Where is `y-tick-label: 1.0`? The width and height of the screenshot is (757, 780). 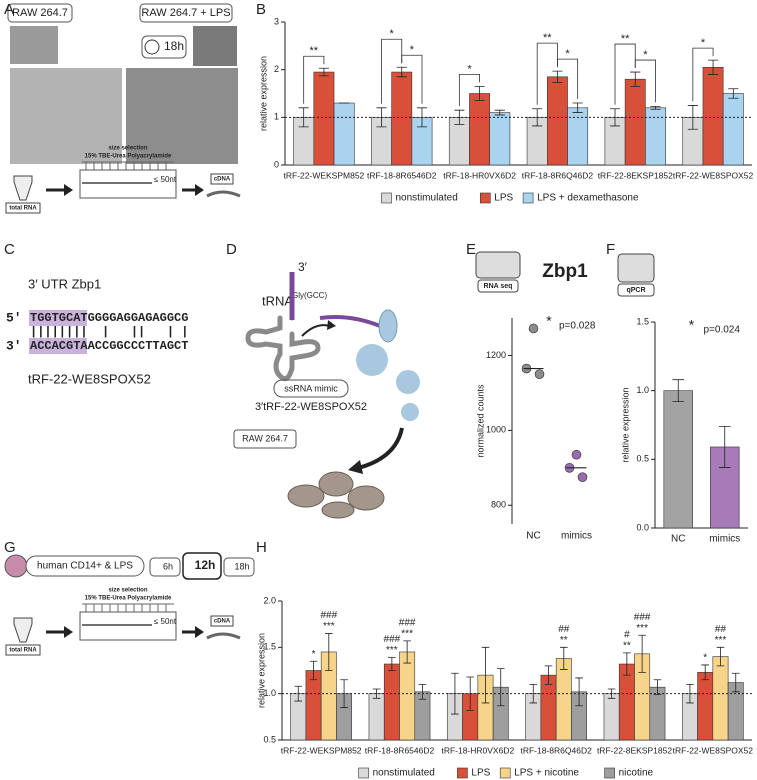 y-tick-label: 1.0 is located at coordinates (269, 693).